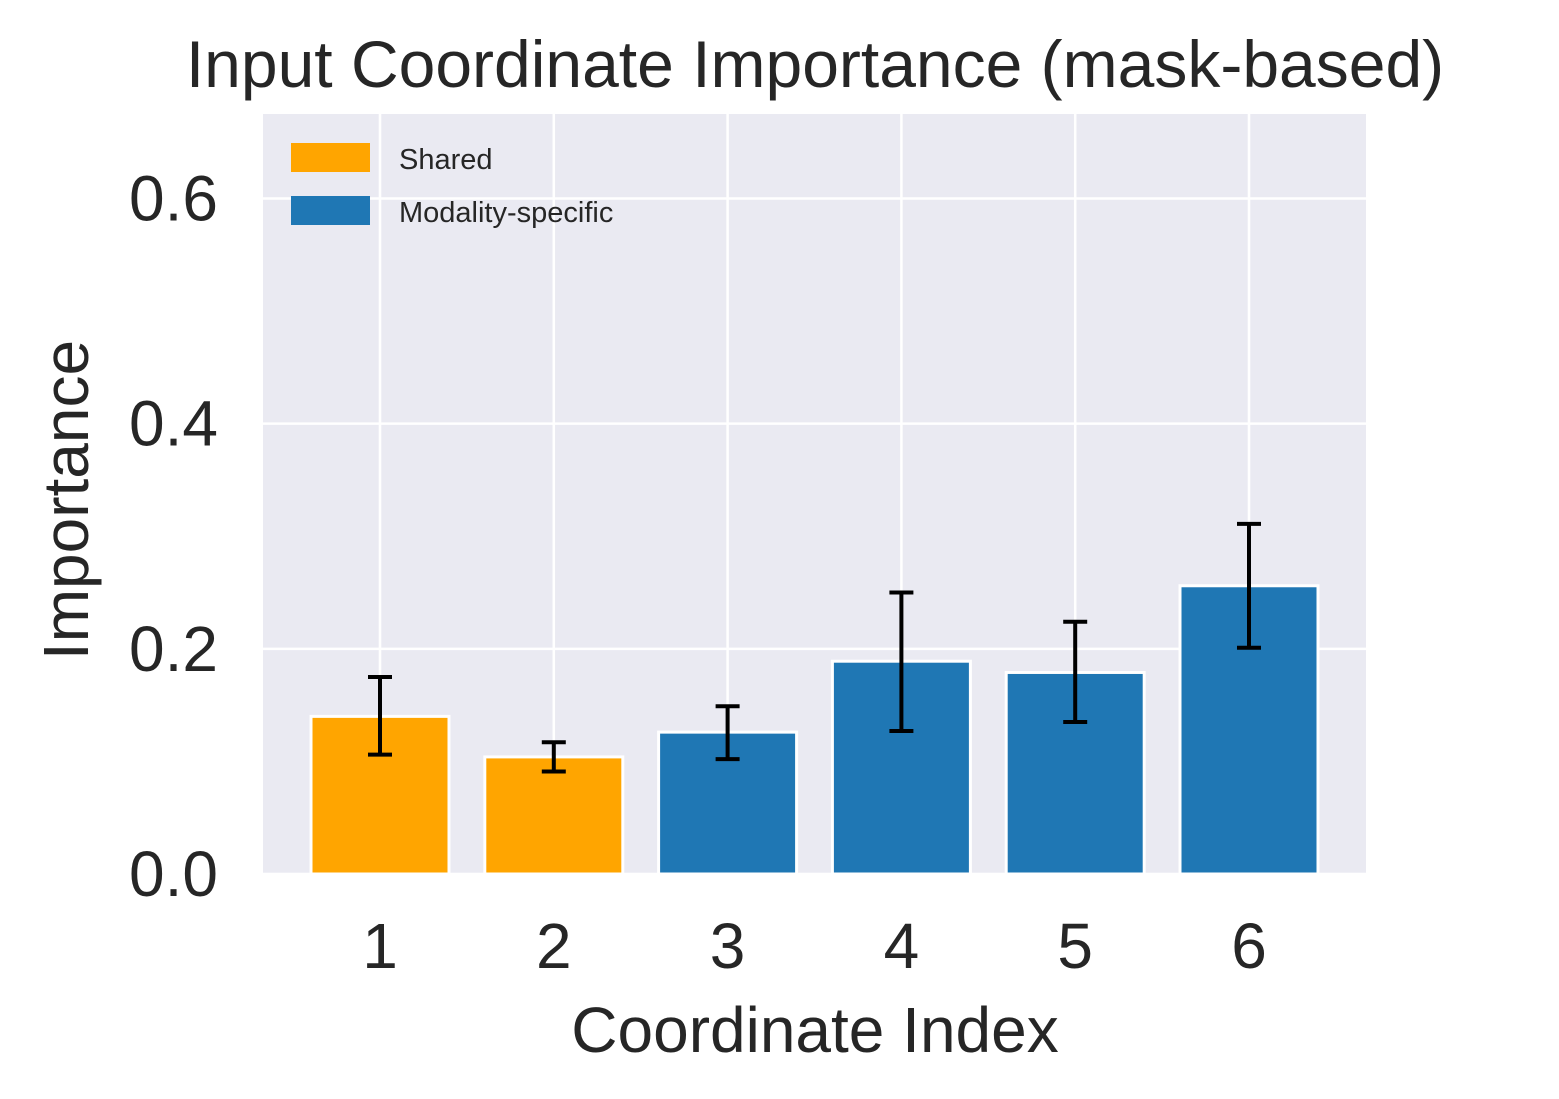 This screenshot has width=1559, height=1099. Describe the element at coordinates (452, 186) in the screenshot. I see `legend: Shared Modality-specific` at that location.